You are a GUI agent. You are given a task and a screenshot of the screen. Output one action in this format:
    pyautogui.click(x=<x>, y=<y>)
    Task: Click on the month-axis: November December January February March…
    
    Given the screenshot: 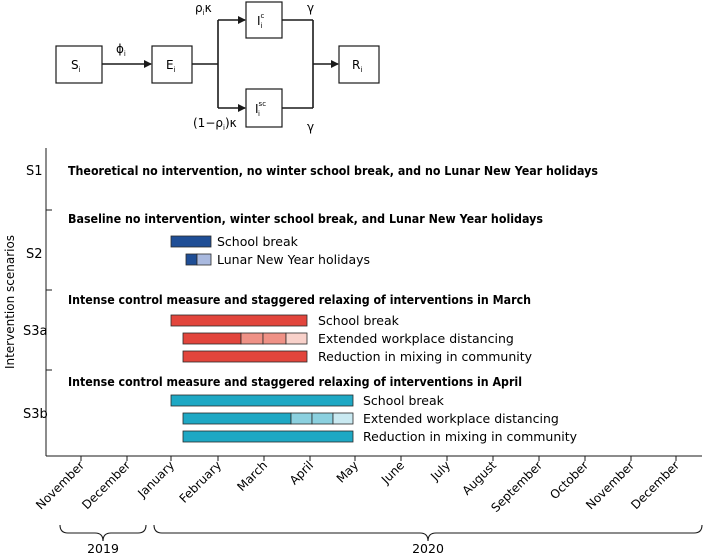 What is the action you would take?
    pyautogui.click(x=357, y=485)
    